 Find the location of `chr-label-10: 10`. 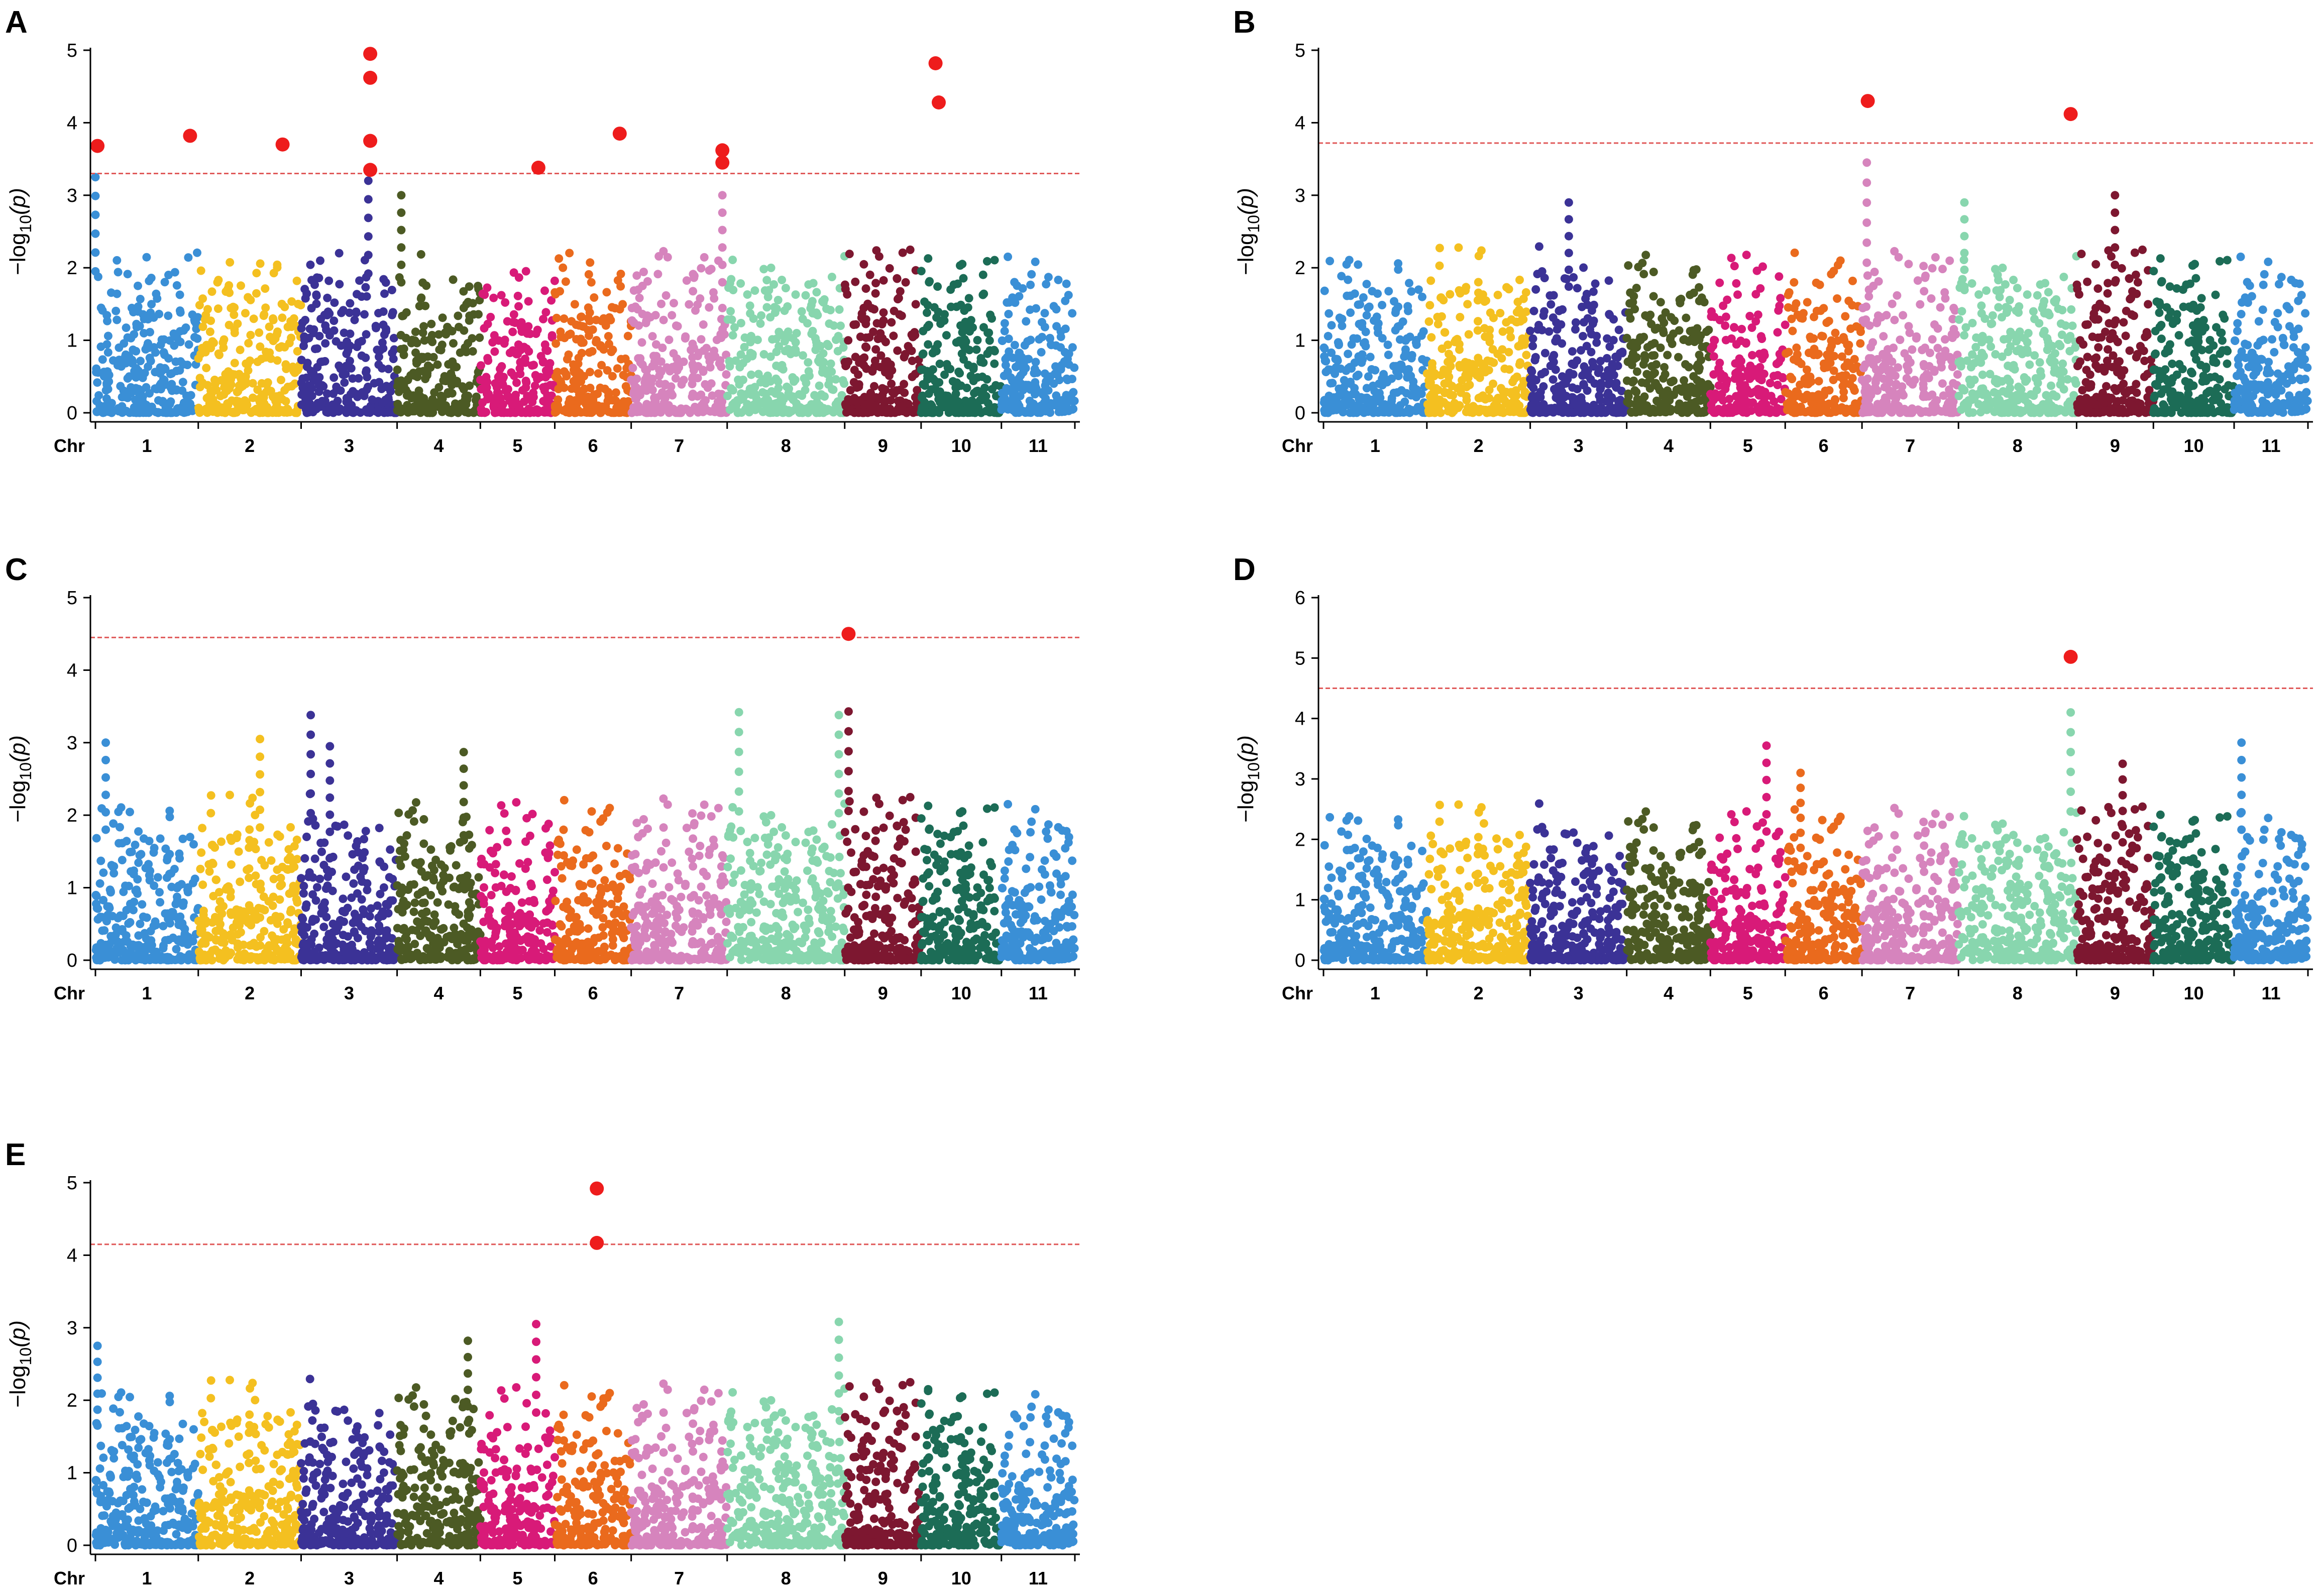

chr-label-10: 10 is located at coordinates (961, 445).